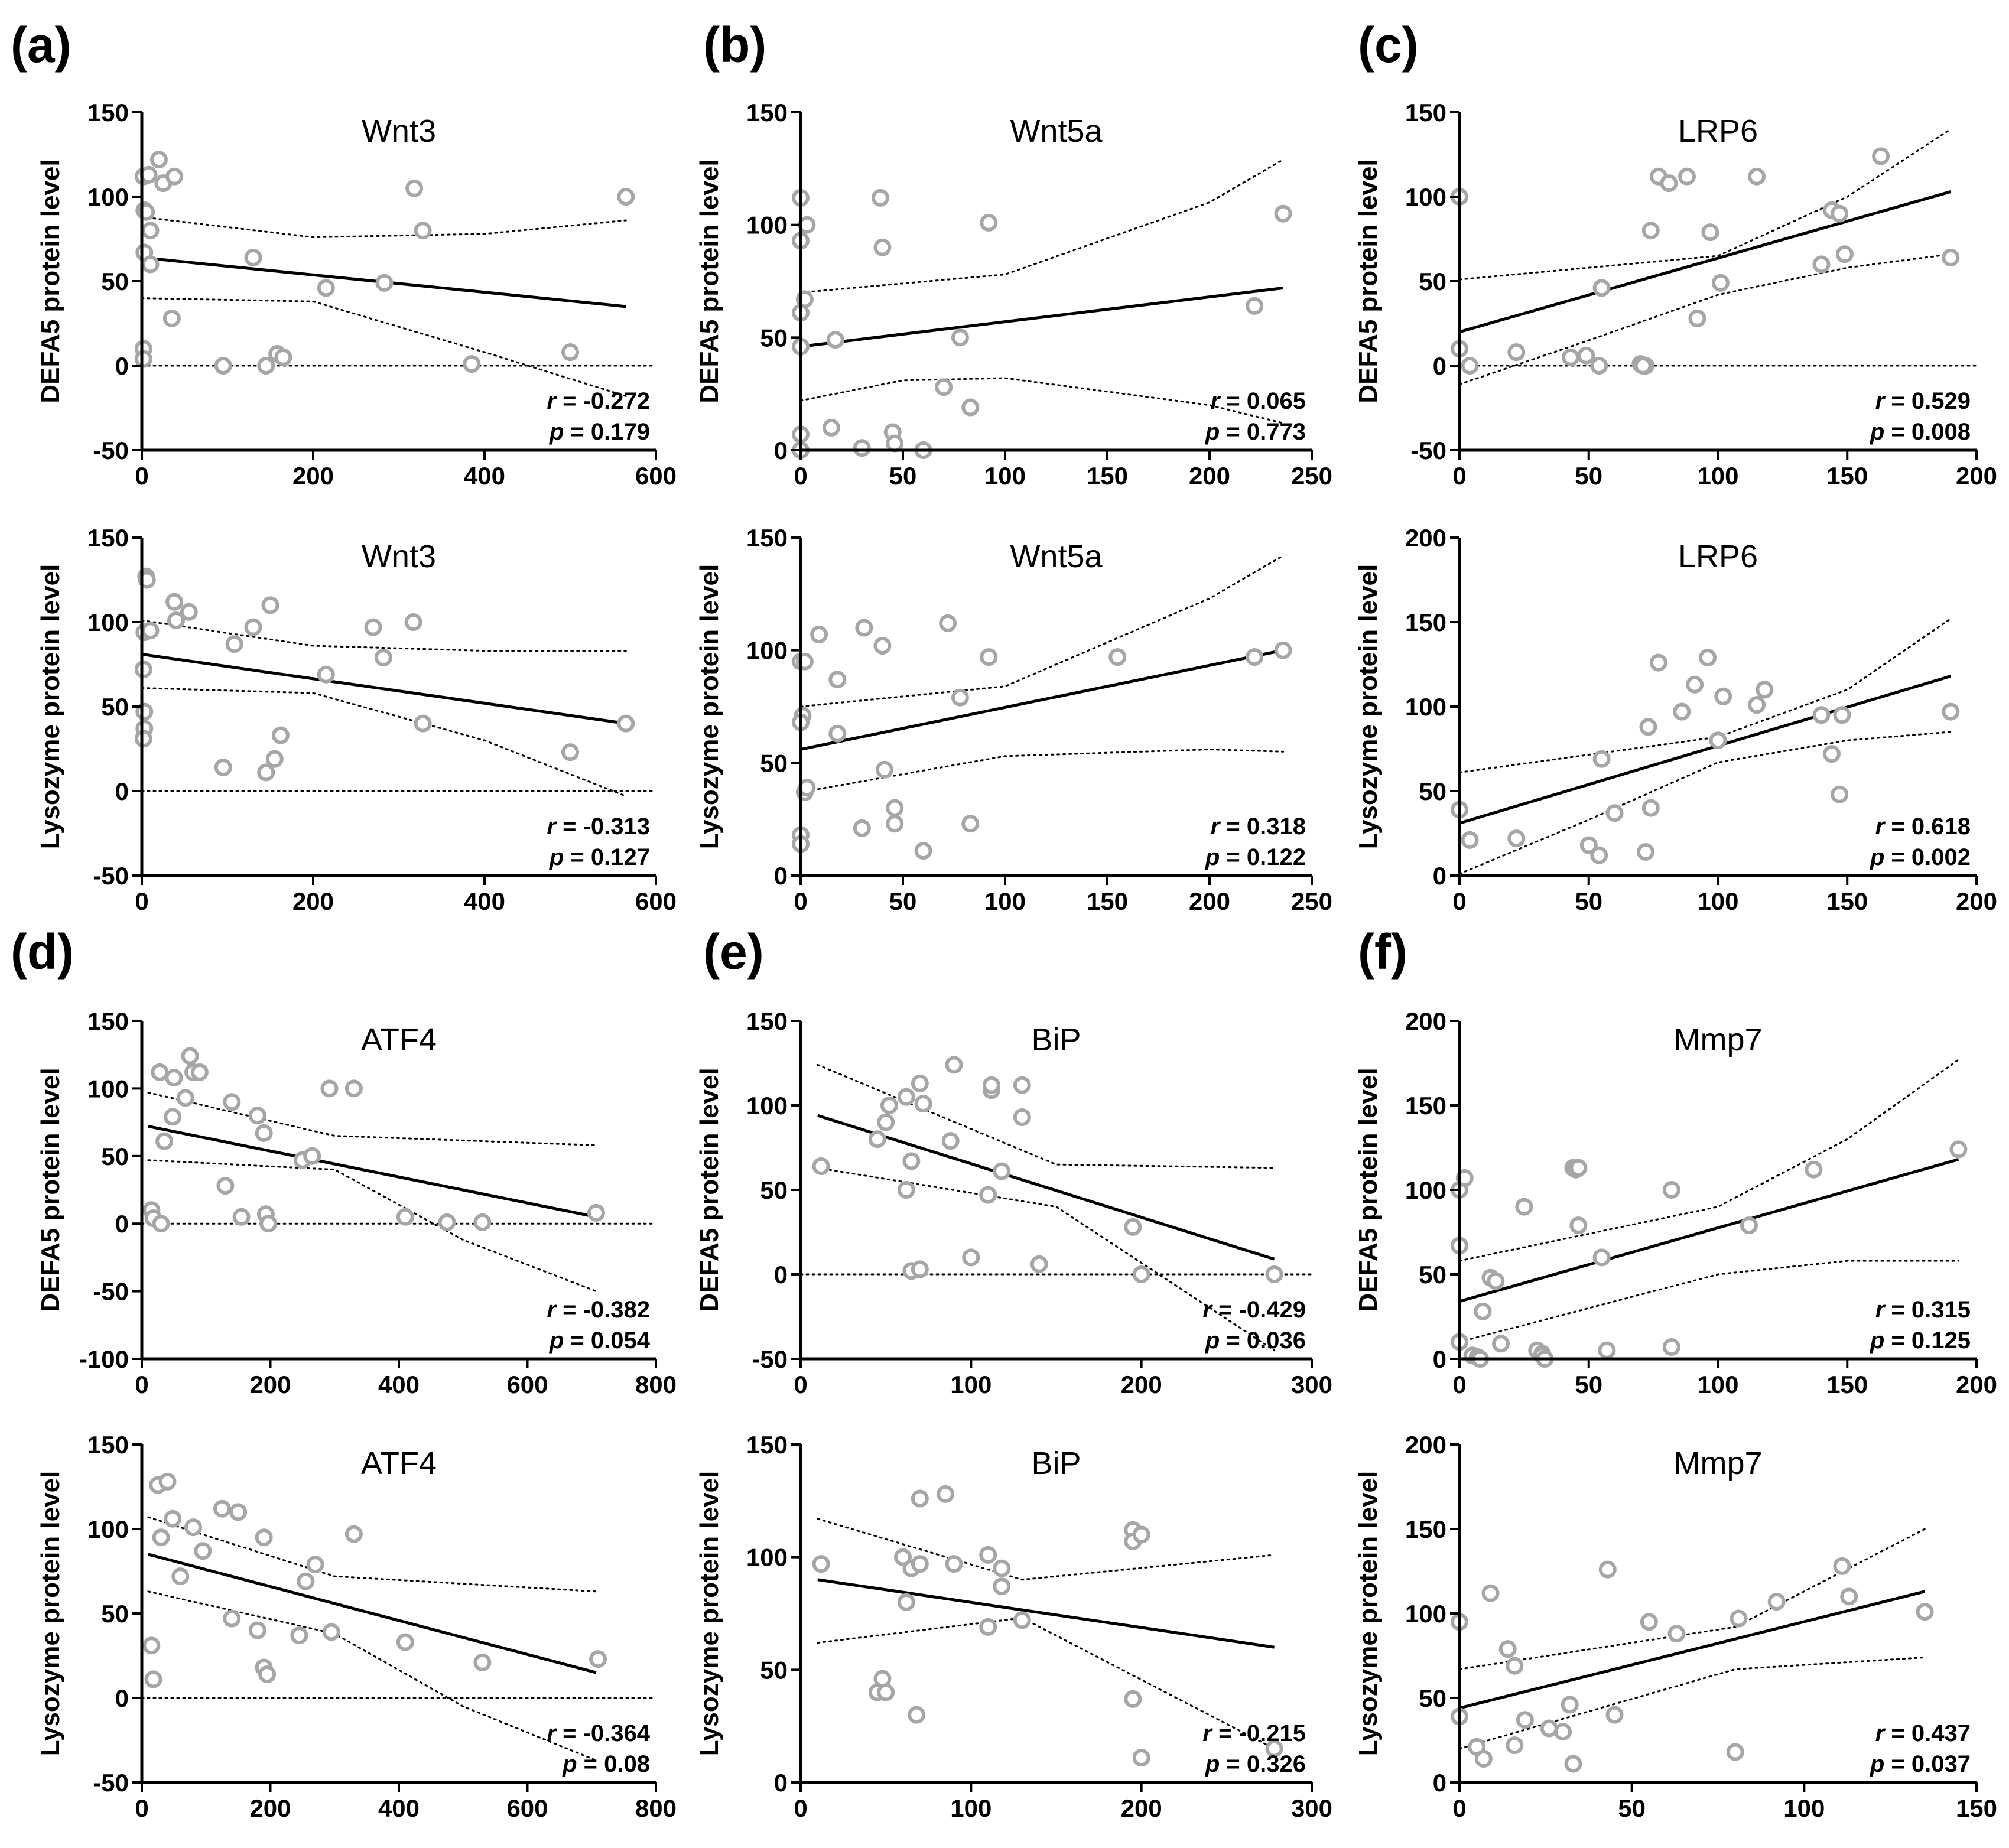  Describe the element at coordinates (599, 857) in the screenshot. I see `p-statistic: p = 0.127` at that location.